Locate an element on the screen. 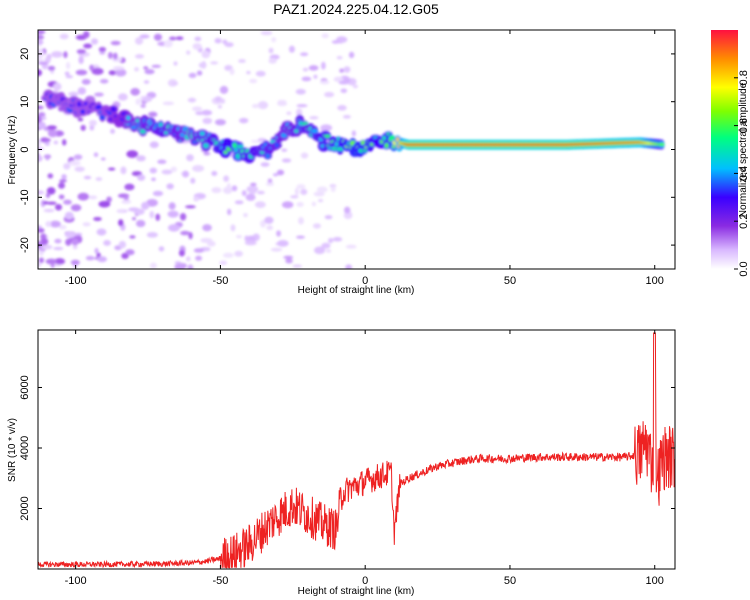 This screenshot has width=750, height=600. x-tick-label: 0 is located at coordinates (365, 281).